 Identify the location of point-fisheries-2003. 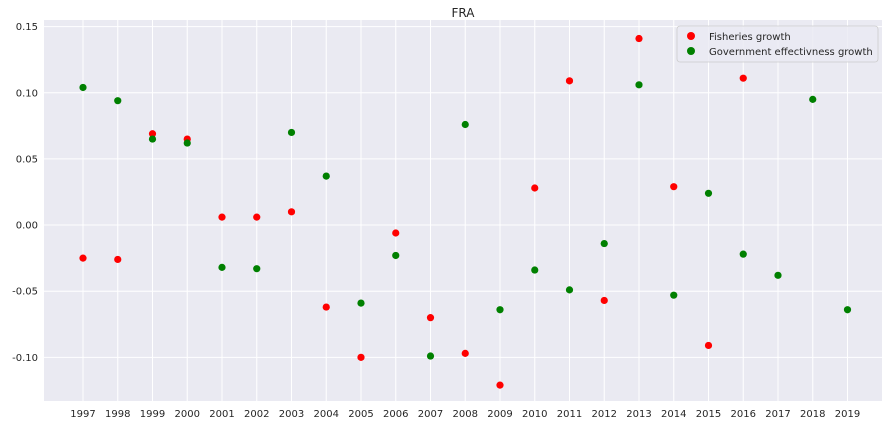
(291, 212).